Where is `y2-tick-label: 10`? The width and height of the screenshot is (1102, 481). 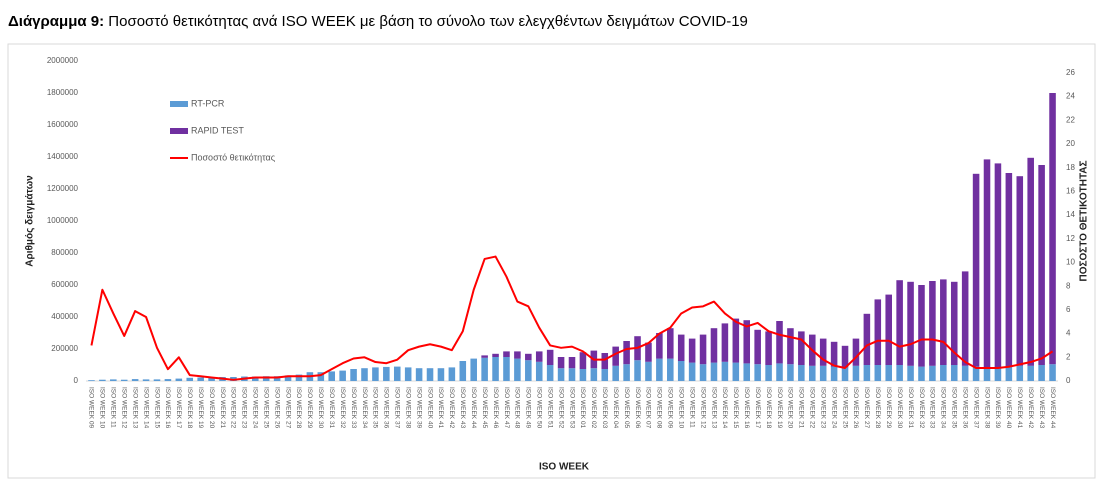 y2-tick-label: 10 is located at coordinates (1070, 262).